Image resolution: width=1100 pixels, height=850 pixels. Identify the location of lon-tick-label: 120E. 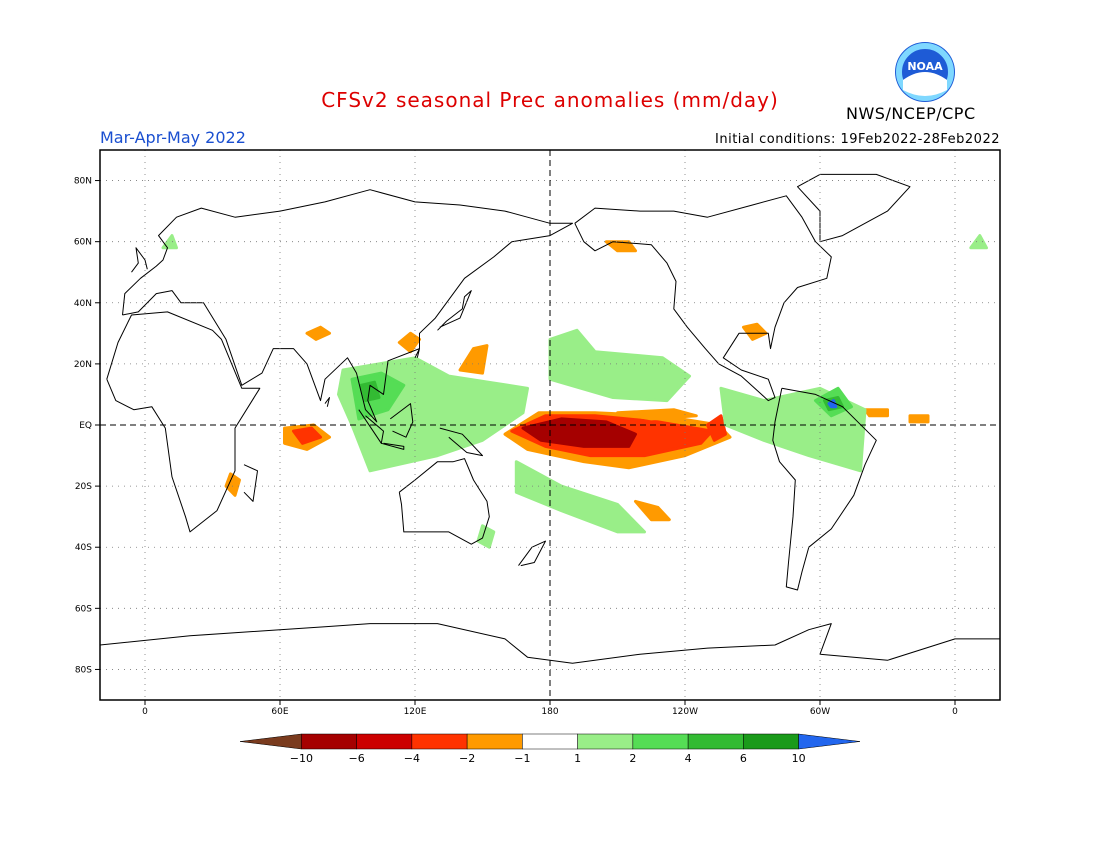
(415, 712).